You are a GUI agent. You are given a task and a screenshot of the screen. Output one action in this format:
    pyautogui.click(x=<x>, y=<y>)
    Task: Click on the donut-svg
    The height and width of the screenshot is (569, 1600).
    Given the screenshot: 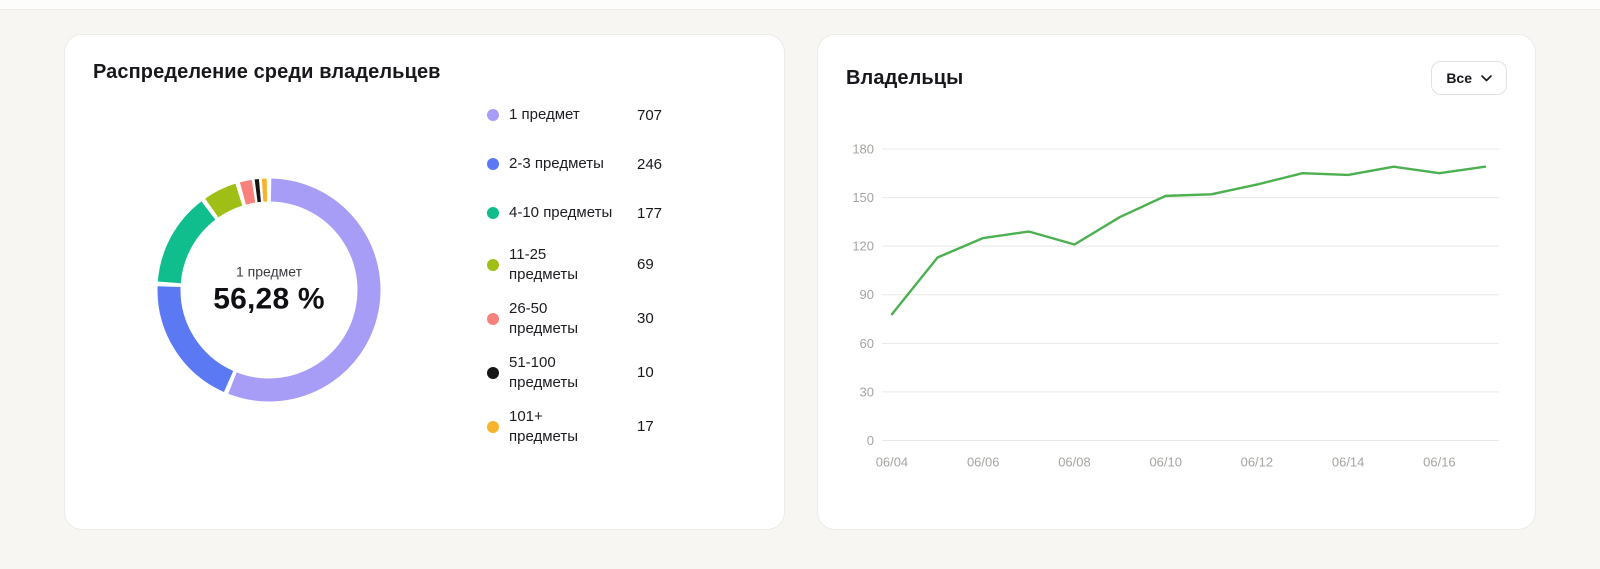 What is the action you would take?
    pyautogui.click(x=269, y=290)
    